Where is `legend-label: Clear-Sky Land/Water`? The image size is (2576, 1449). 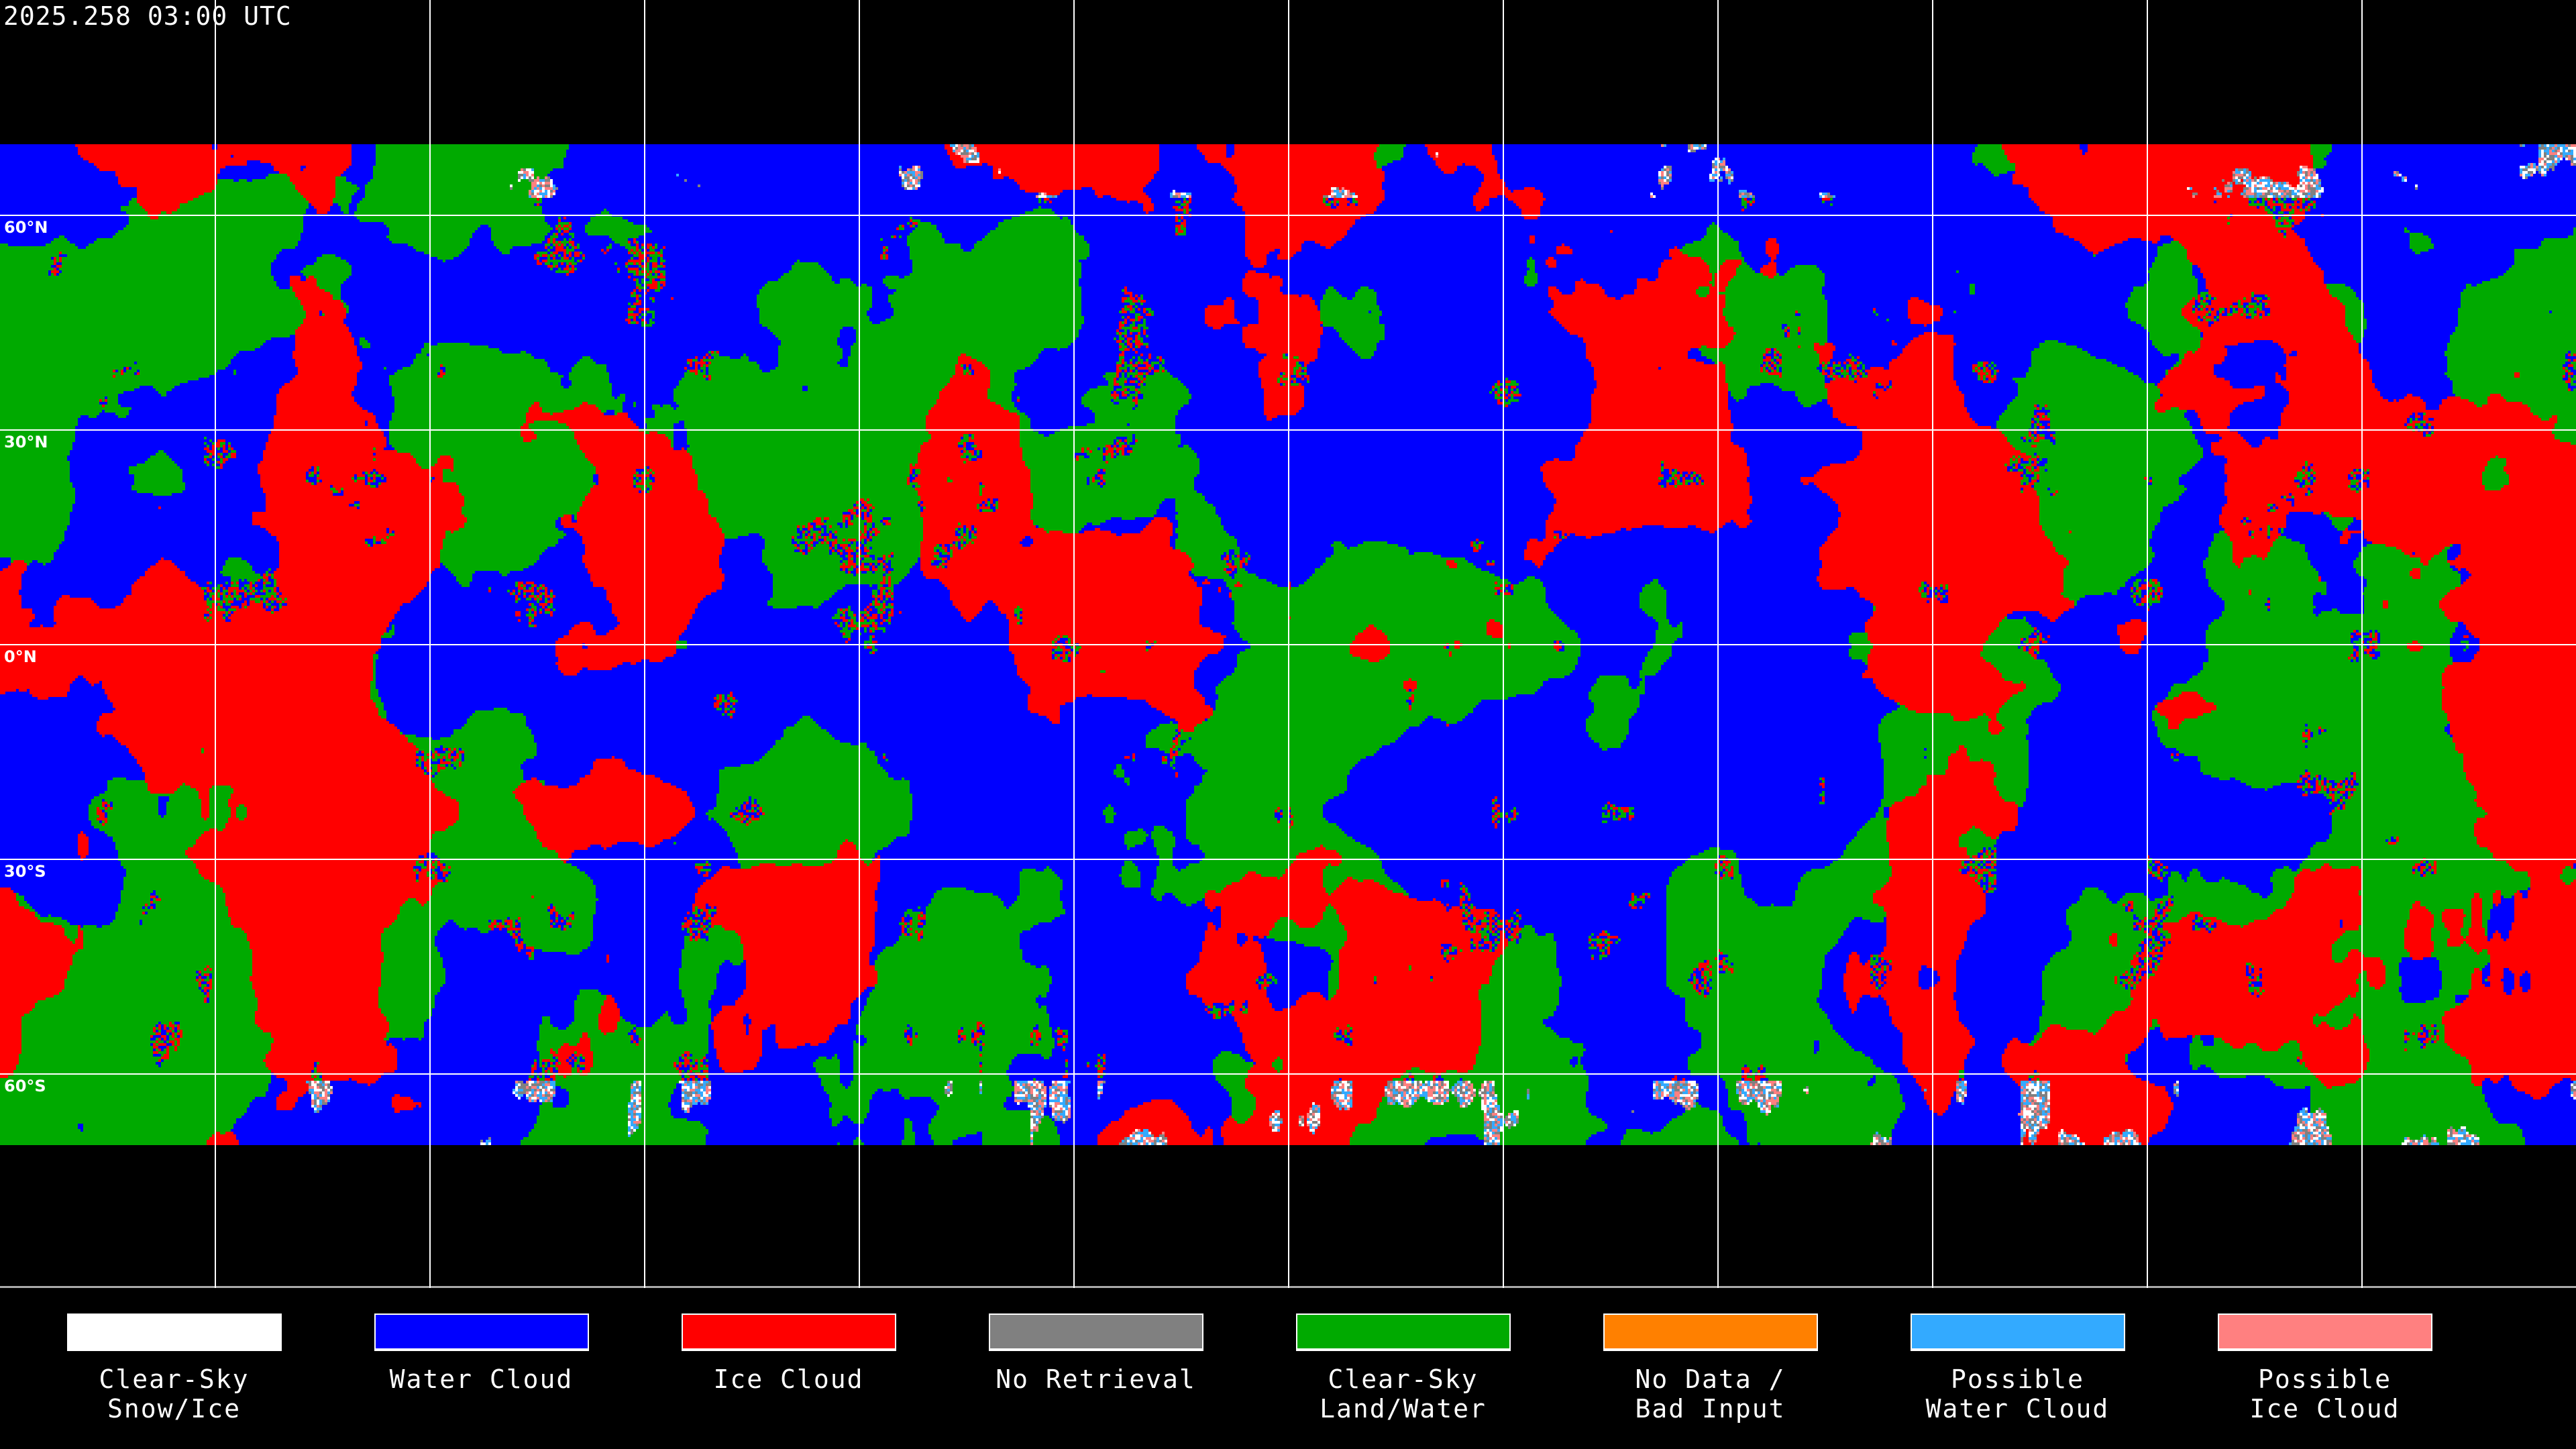 legend-label: Clear-Sky Land/Water is located at coordinates (1403, 1394).